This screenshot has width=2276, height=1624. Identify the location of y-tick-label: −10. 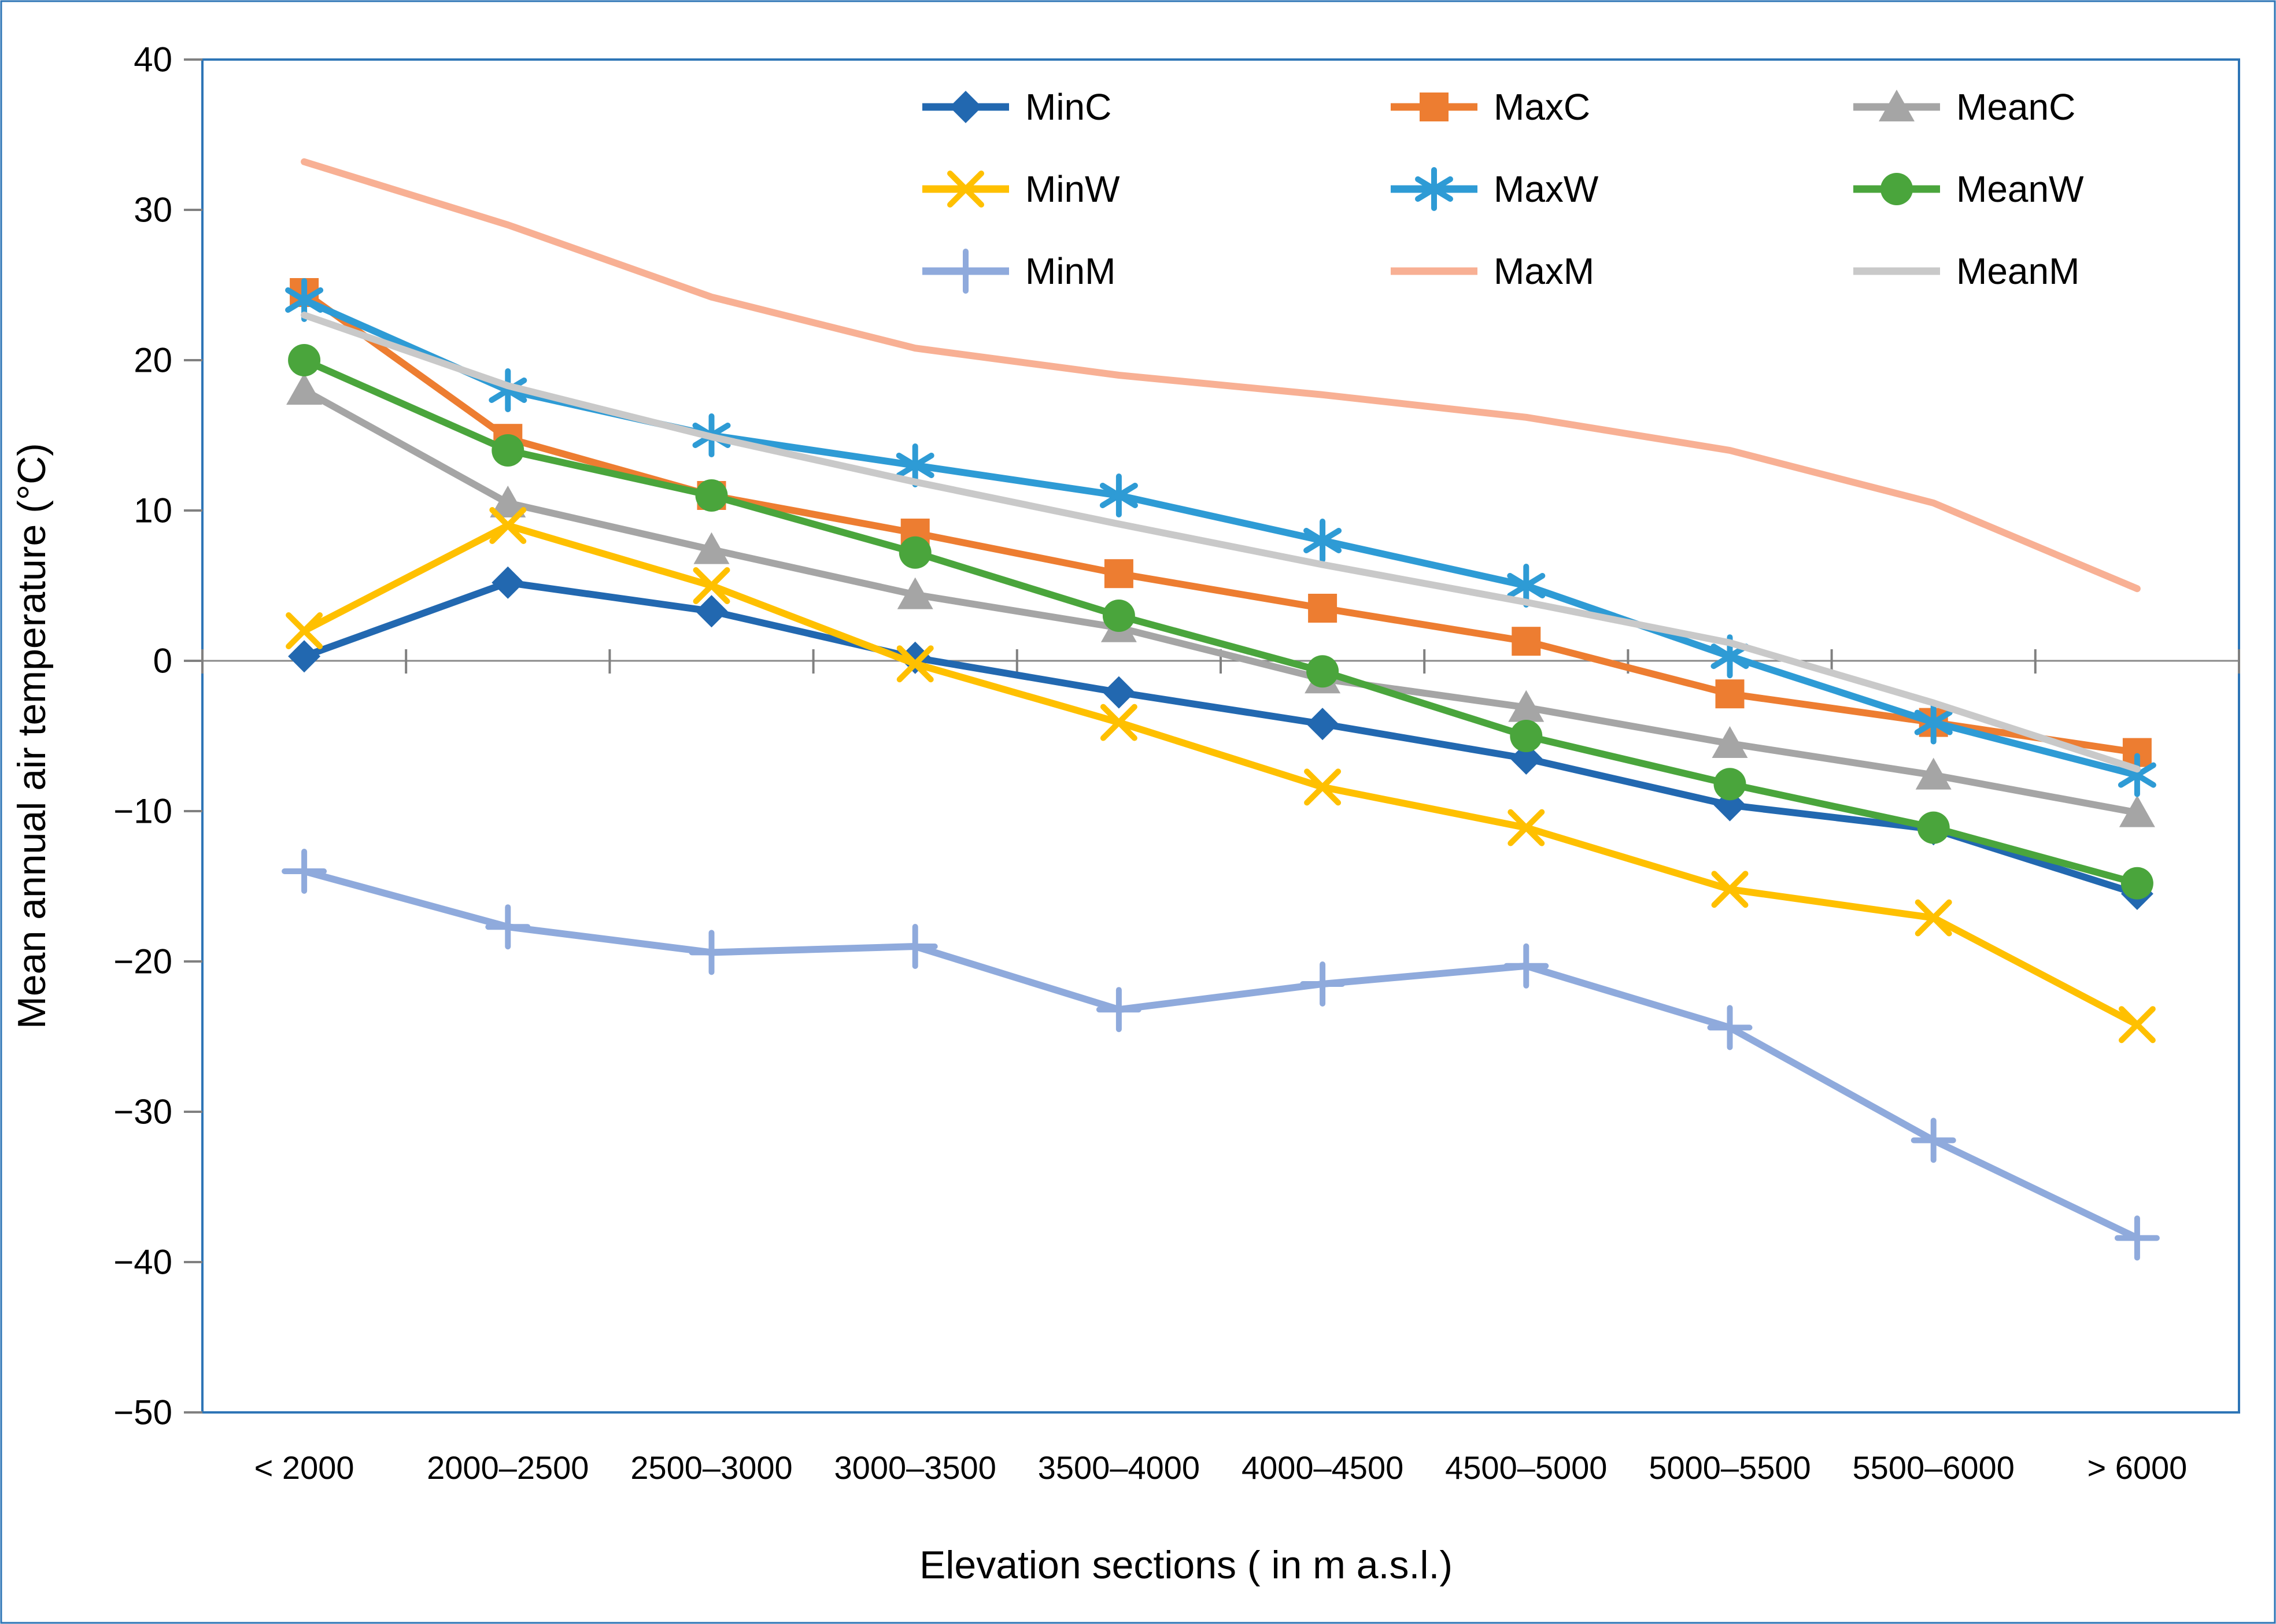
(142, 811).